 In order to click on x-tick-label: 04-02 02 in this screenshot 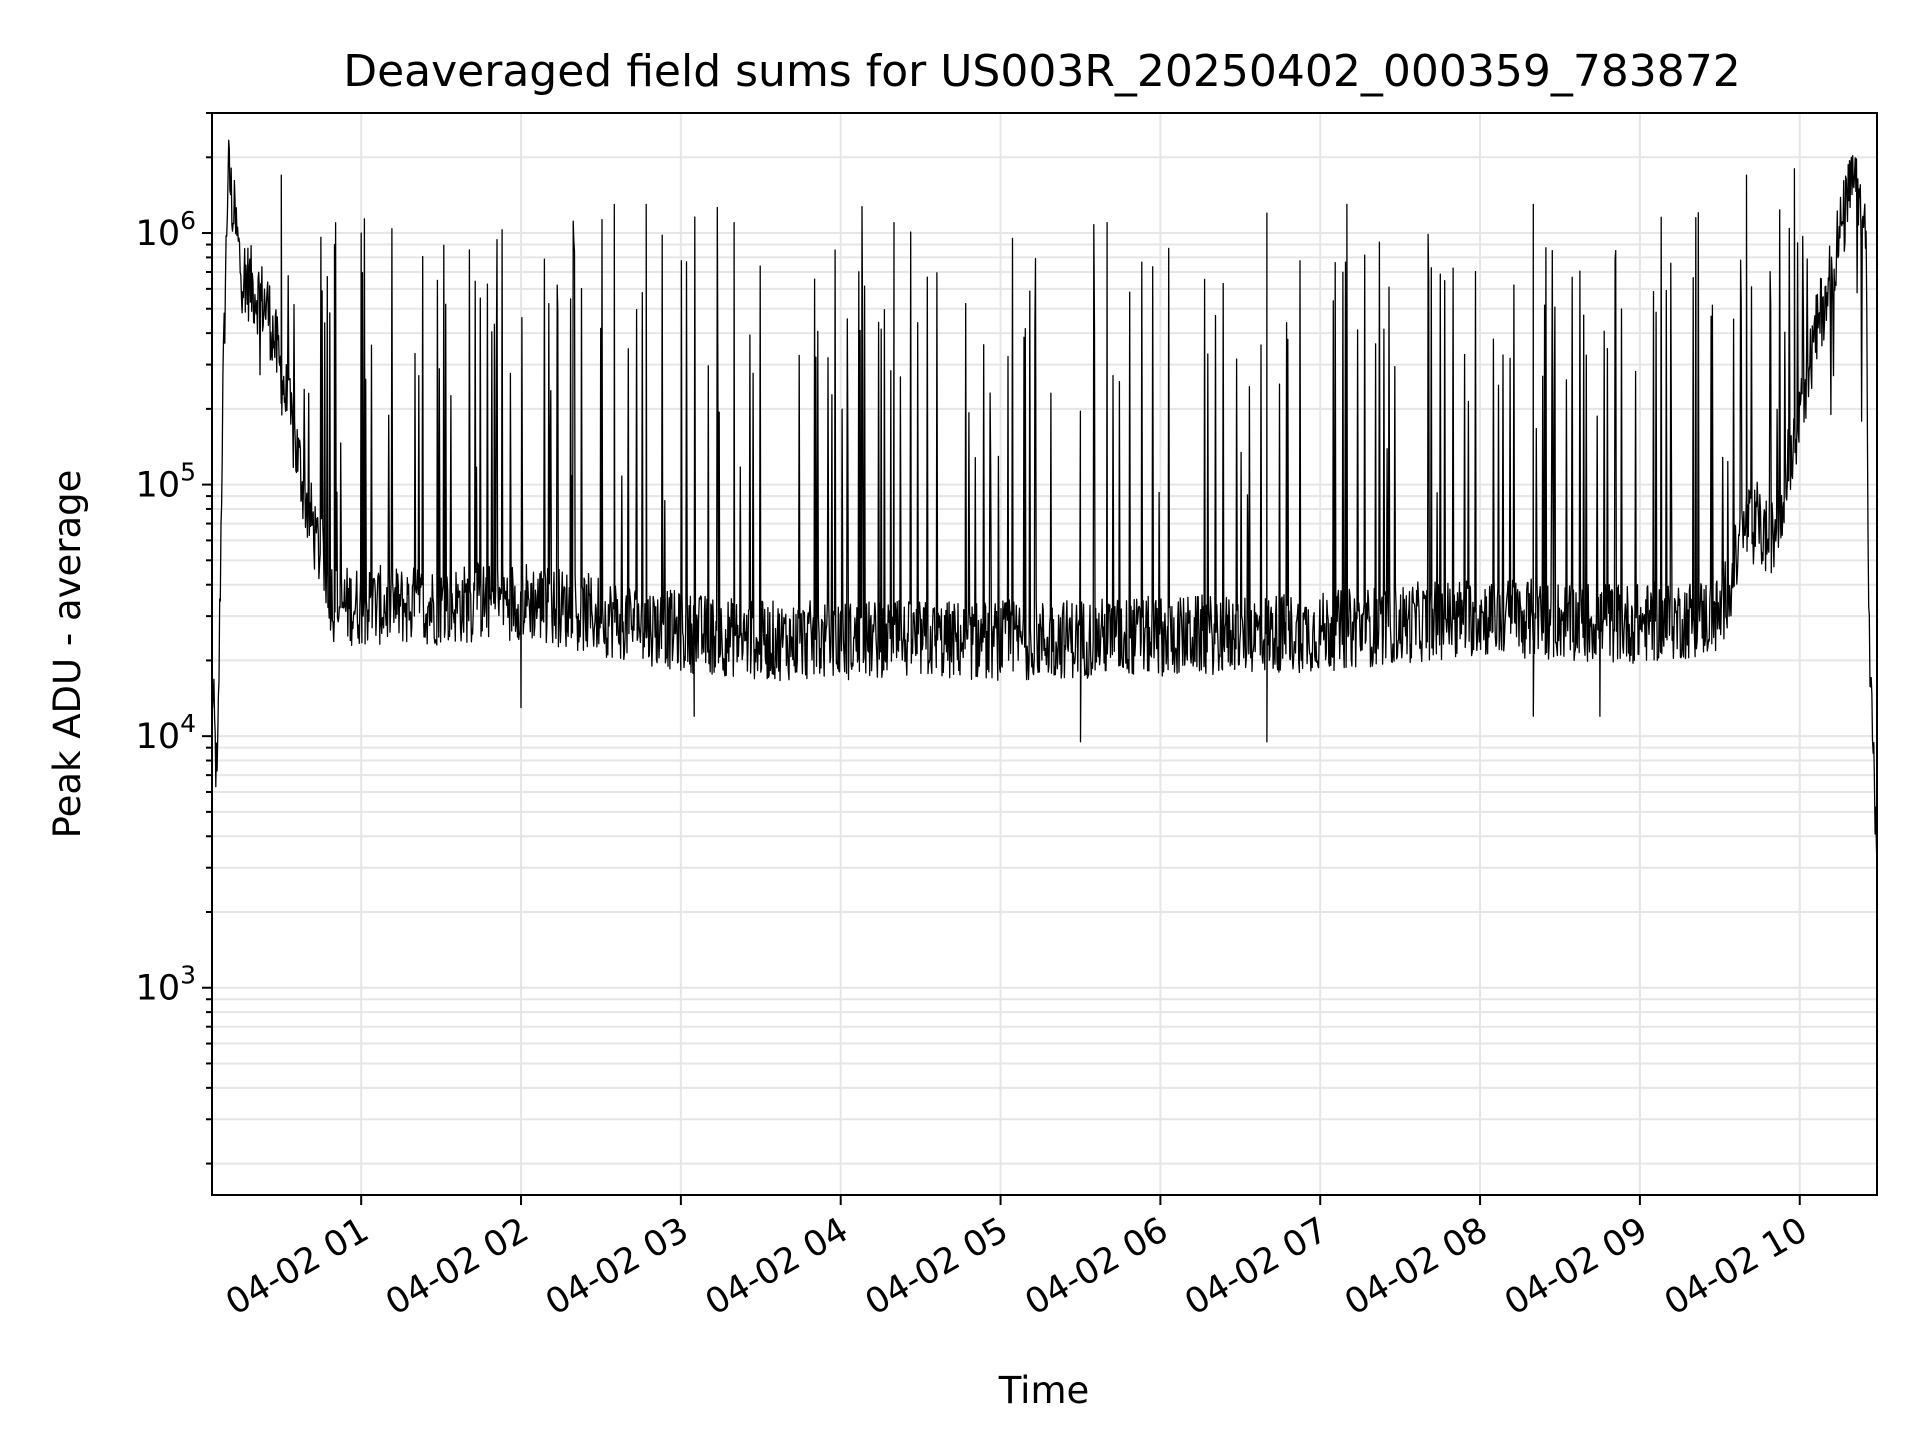, I will do `click(457, 1266)`.